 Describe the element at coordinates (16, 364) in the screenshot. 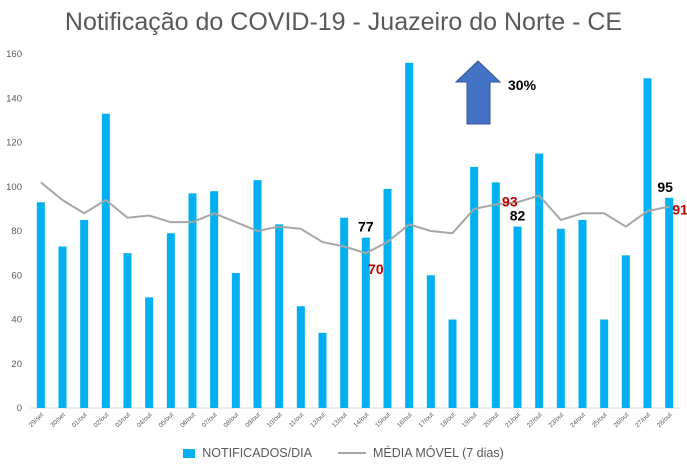

I see `y-tick-label: 20` at that location.